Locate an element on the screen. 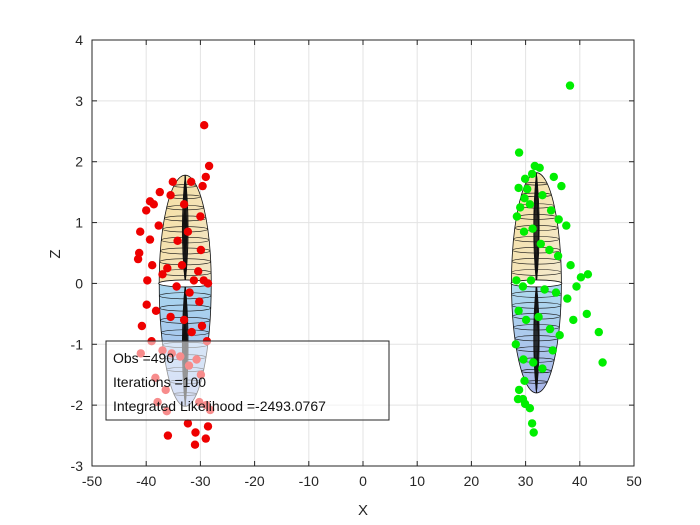 The width and height of the screenshot is (700, 525). y-axis-label: Z is located at coordinates (55, 253).